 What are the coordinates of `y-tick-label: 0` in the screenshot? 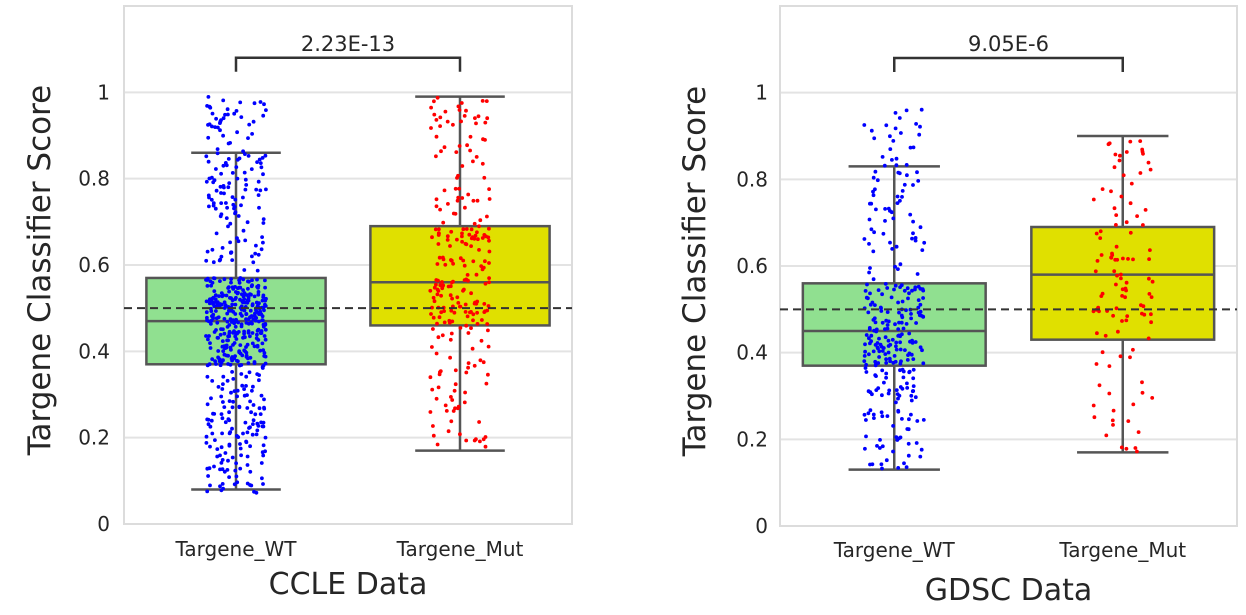 It's located at (103, 524).